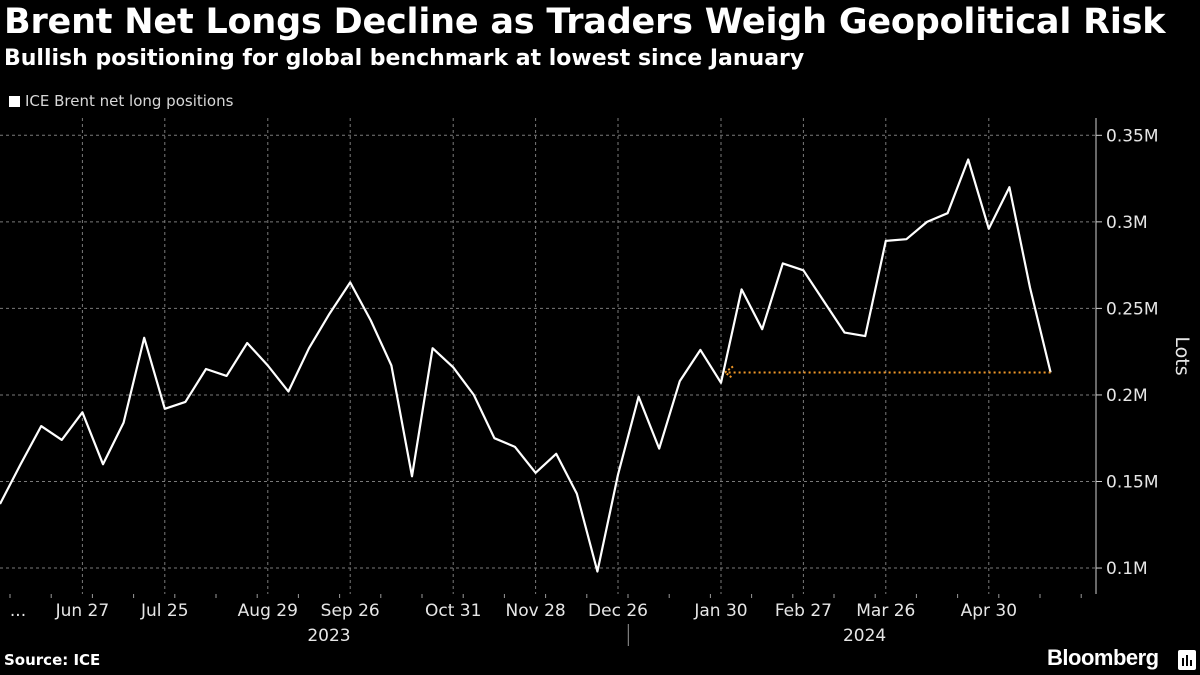  I want to click on x-tick-label: Apr 30, so click(989, 611).